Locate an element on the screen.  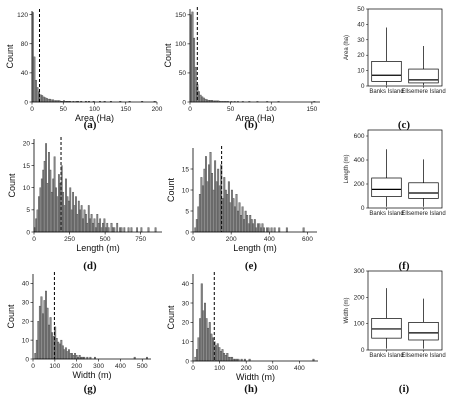
y-tick-label: 40 is located at coordinates (361, 24).